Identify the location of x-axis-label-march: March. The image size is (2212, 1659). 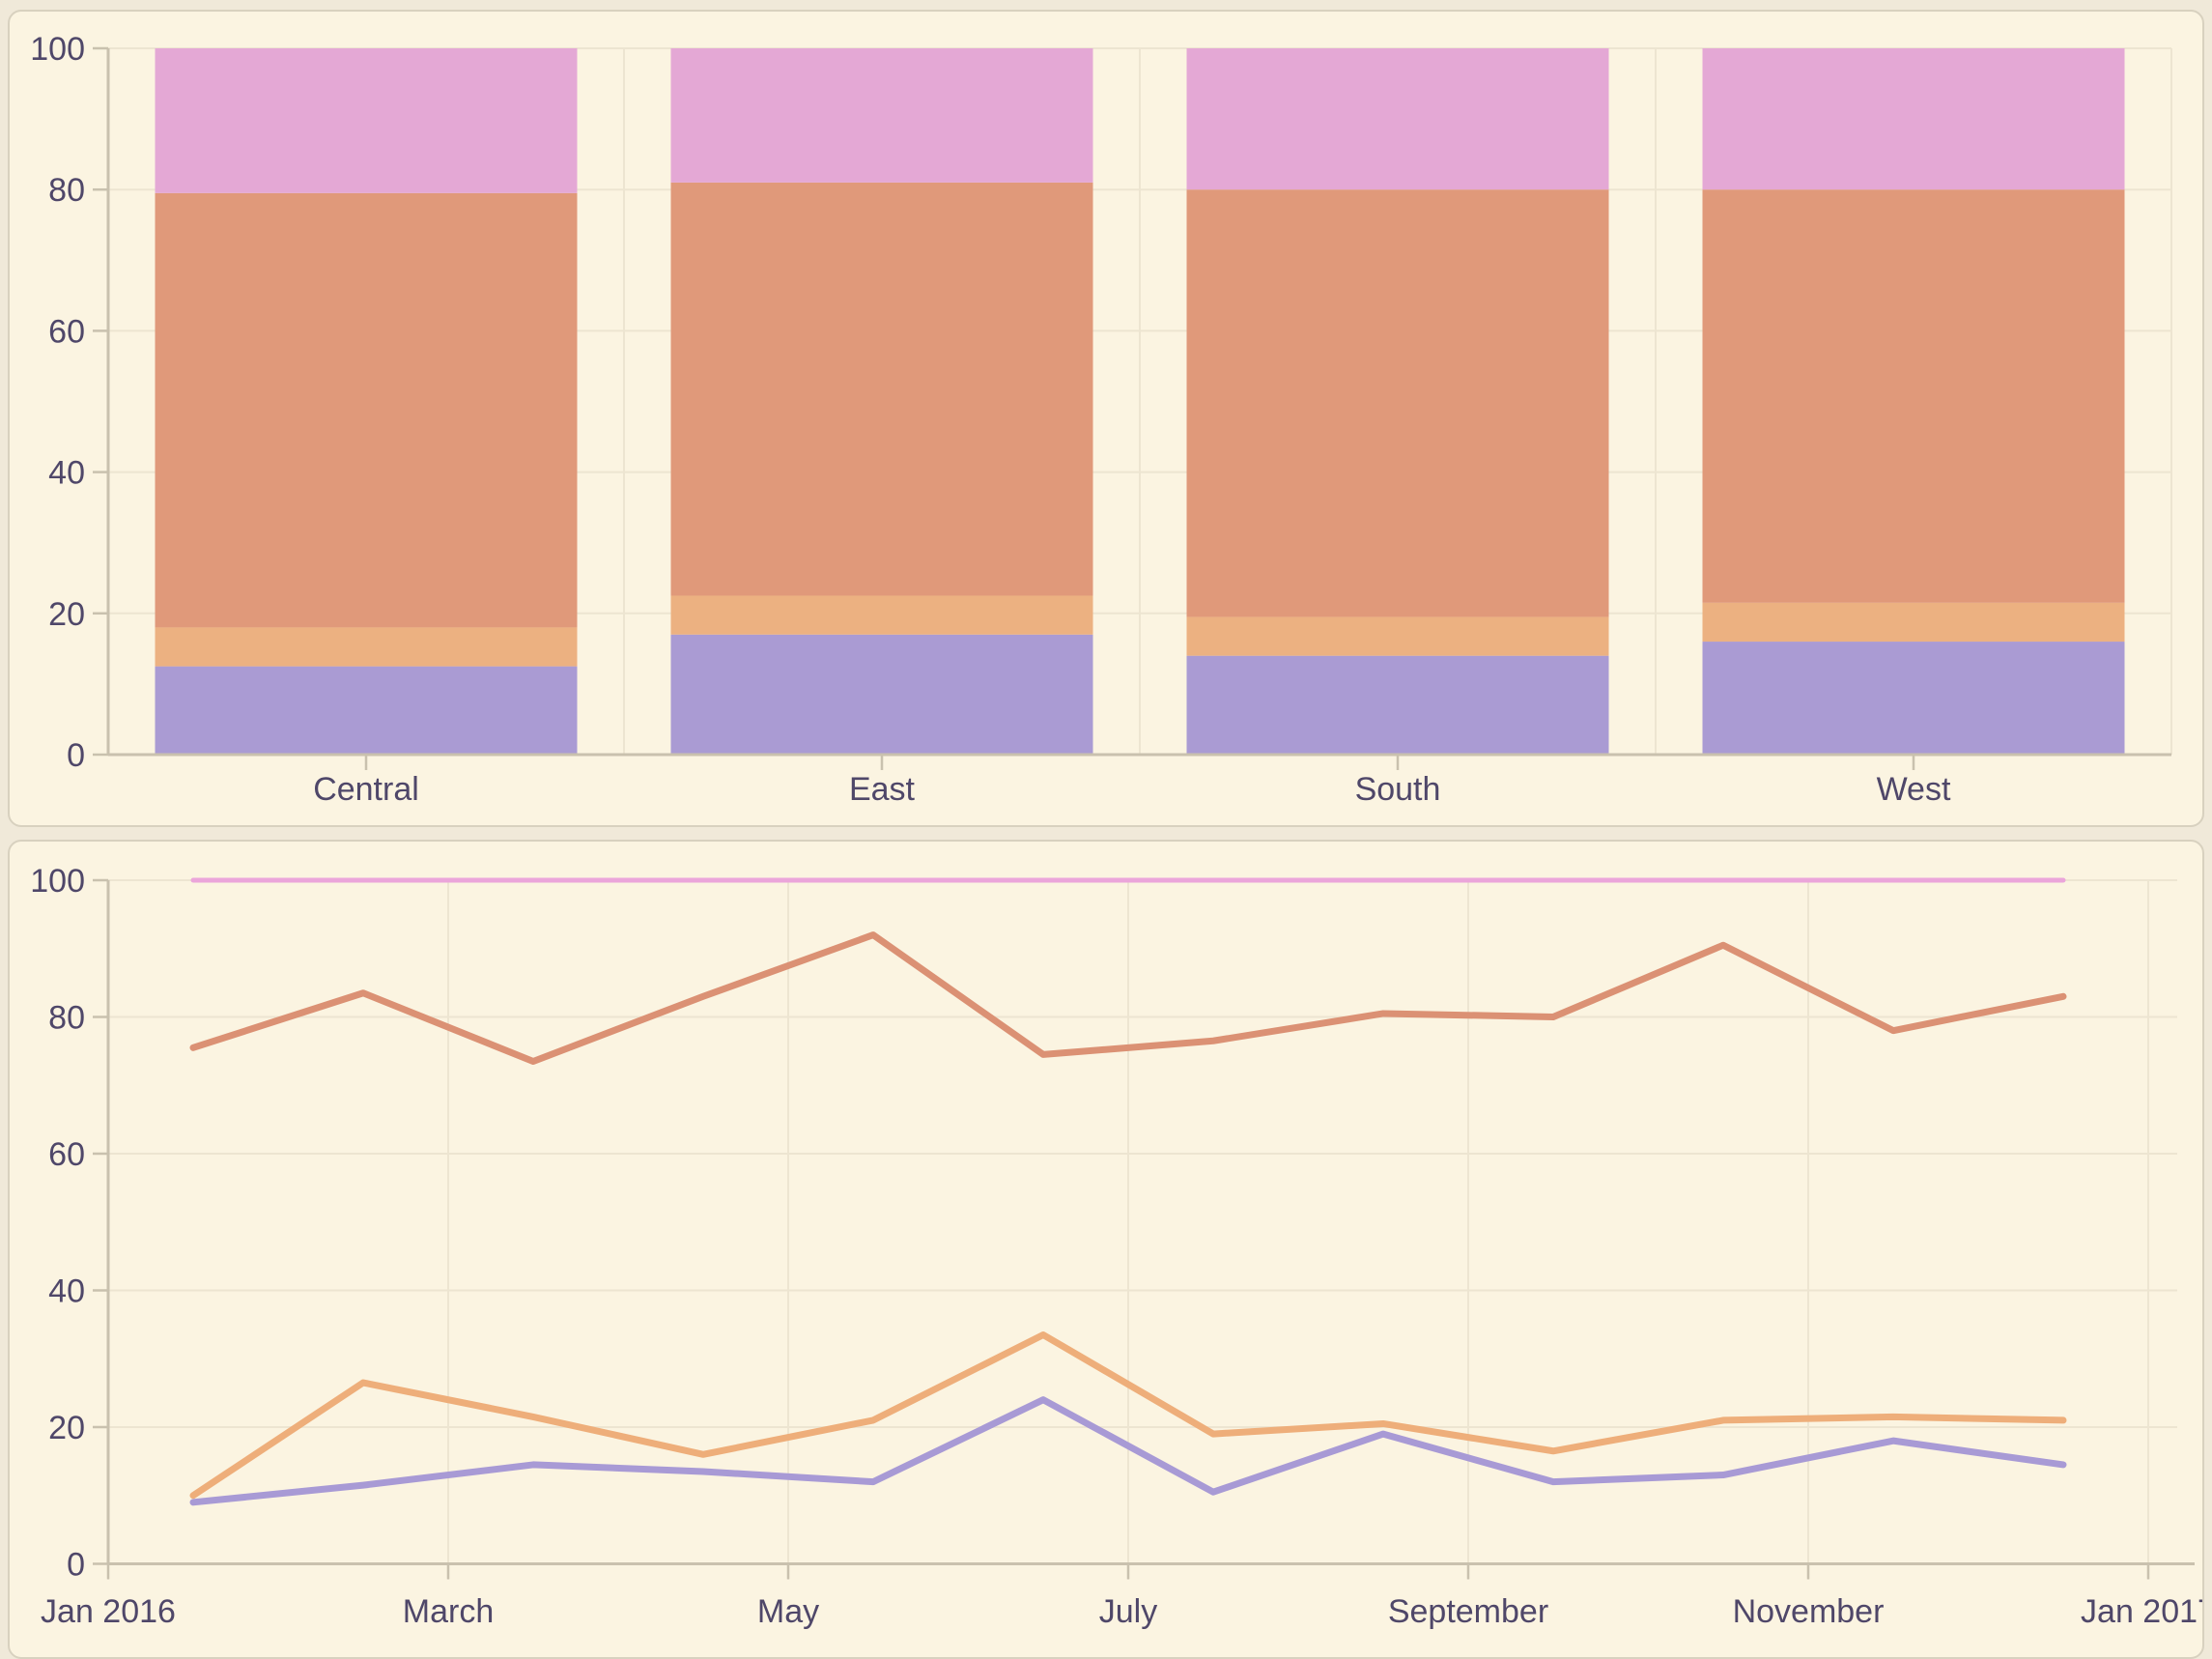
(448, 1611).